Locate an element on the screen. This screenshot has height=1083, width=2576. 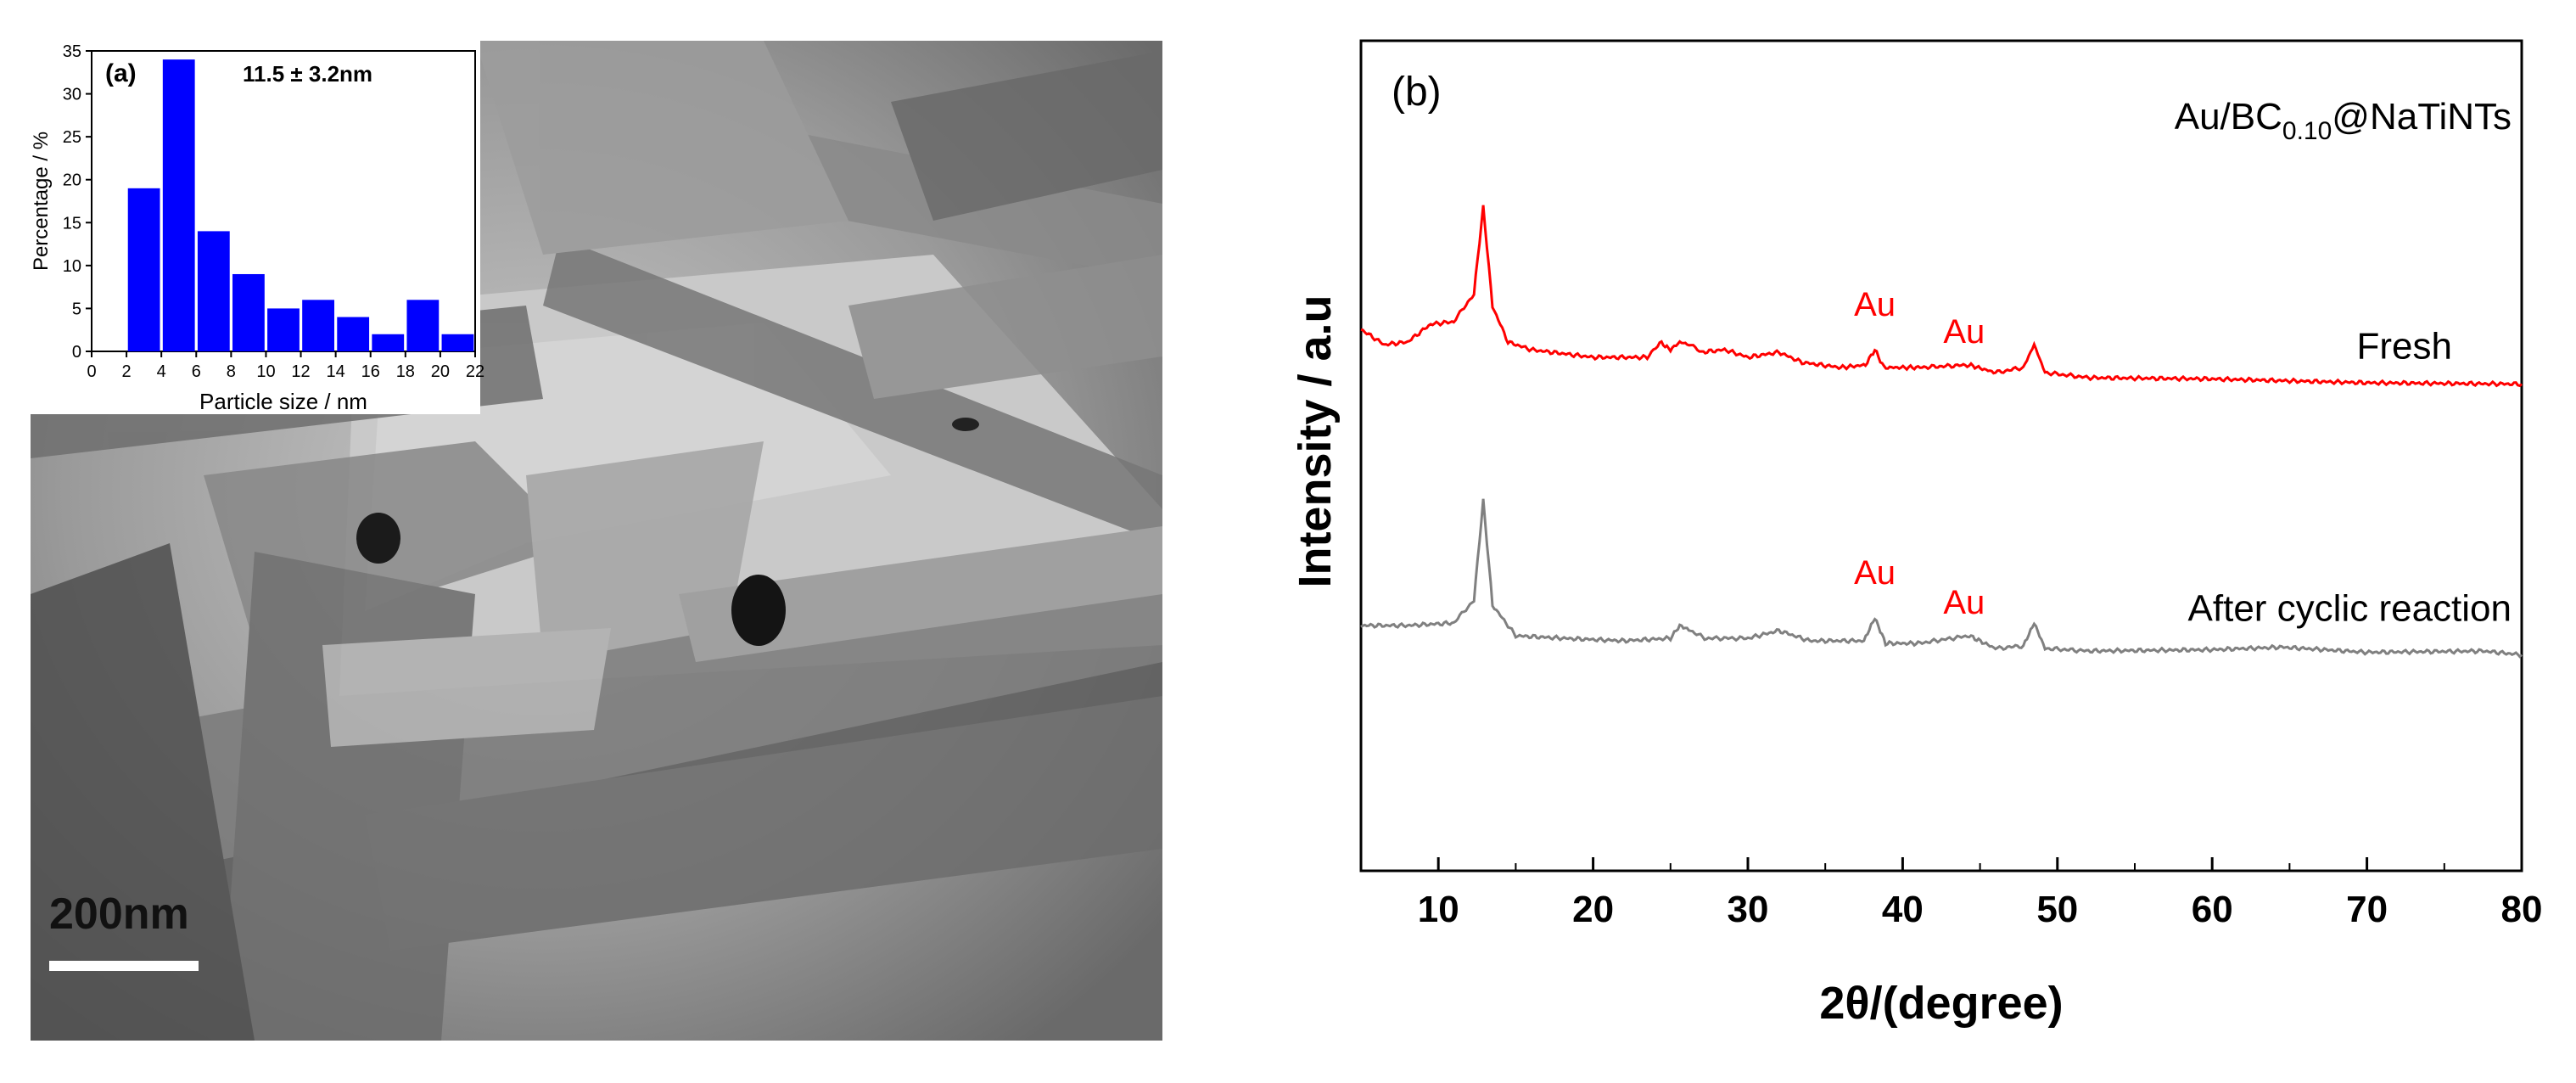
inset-y-tick-label: 30 is located at coordinates (72, 95).